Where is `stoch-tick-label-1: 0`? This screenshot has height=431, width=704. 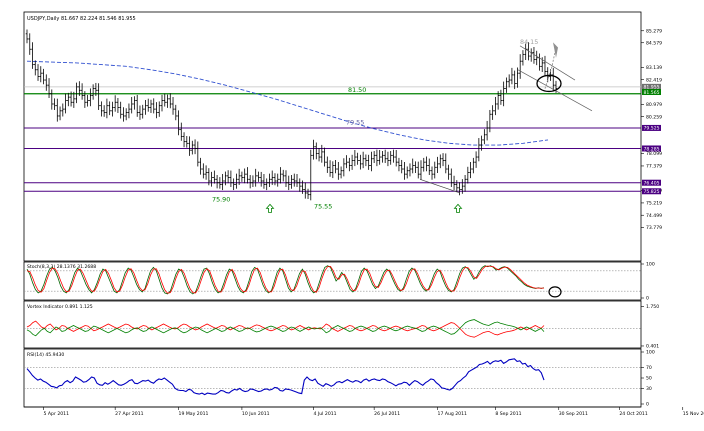 stoch-tick-label-1: 0 is located at coordinates (647, 299).